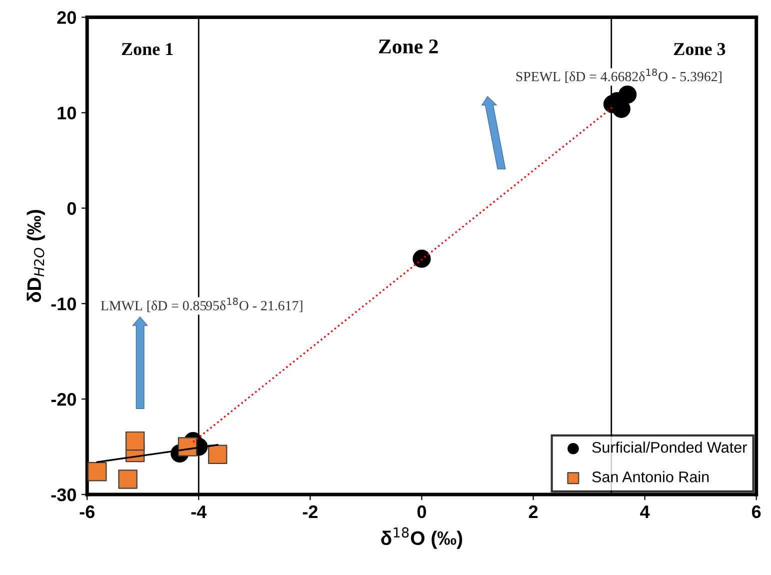 Image resolution: width=771 pixels, height=575 pixels. Describe the element at coordinates (87, 511) in the screenshot. I see `x-tick-label: -6` at that location.